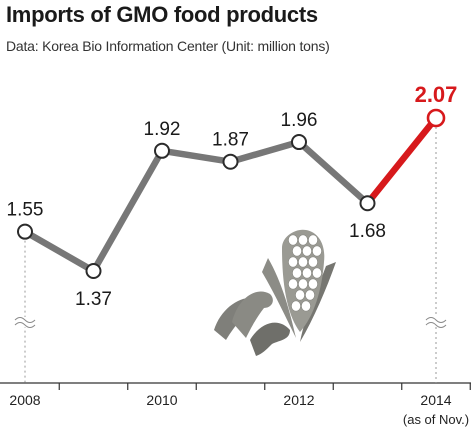  I want to click on corn-soybean-illustration, so click(275, 292).